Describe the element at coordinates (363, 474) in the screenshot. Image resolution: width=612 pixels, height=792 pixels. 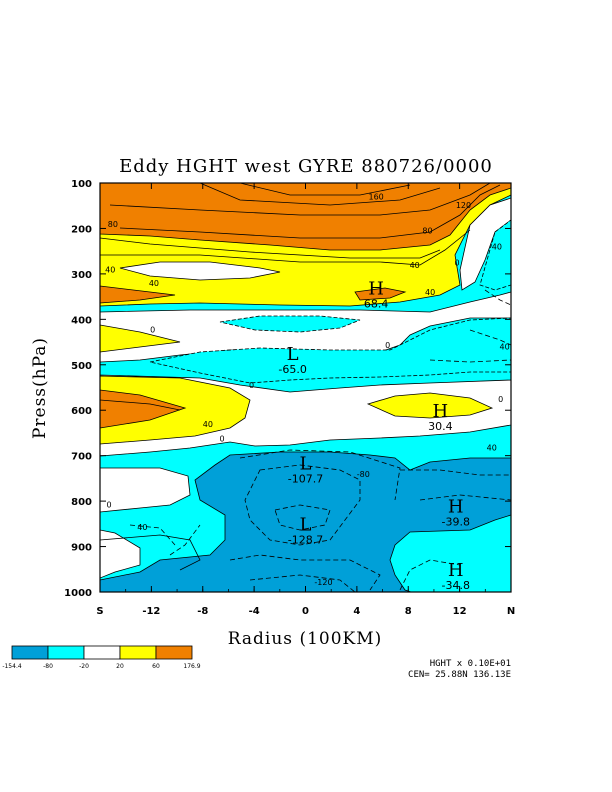
I see `contour-label: -80` at that location.